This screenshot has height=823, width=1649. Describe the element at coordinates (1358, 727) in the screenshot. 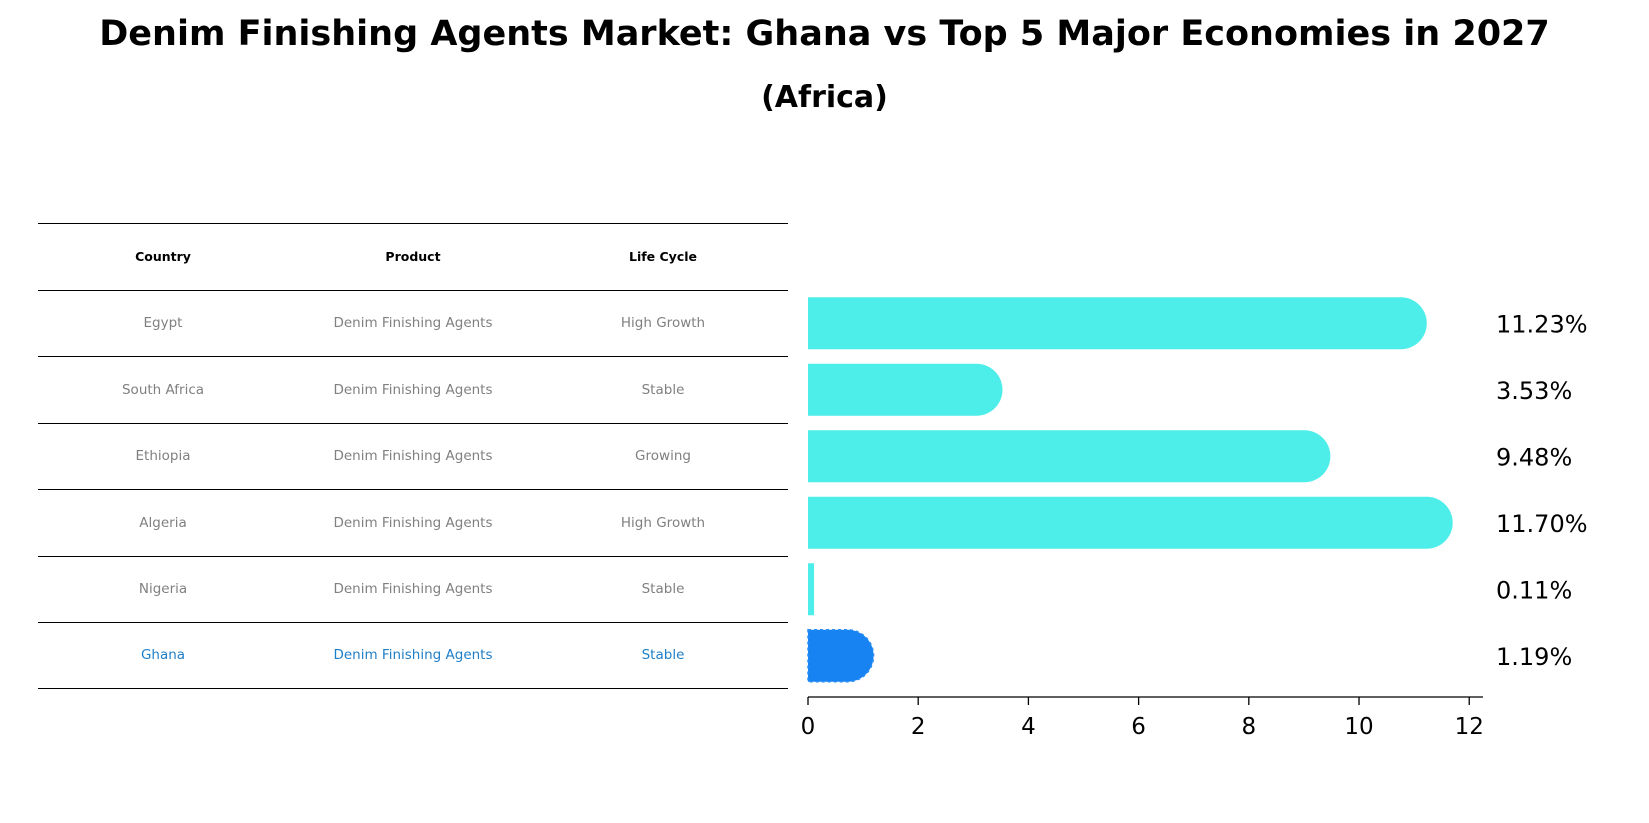

I see `x-tick-label: 10` at that location.